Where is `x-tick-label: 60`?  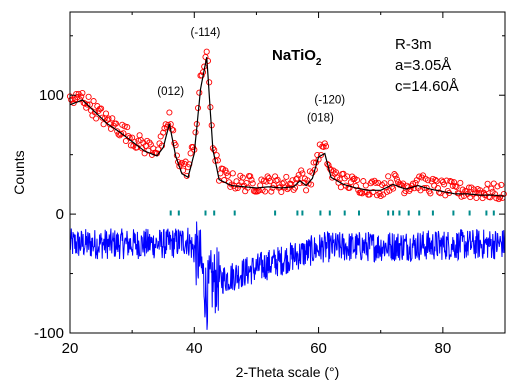 x-tick-label: 60 is located at coordinates (318, 348).